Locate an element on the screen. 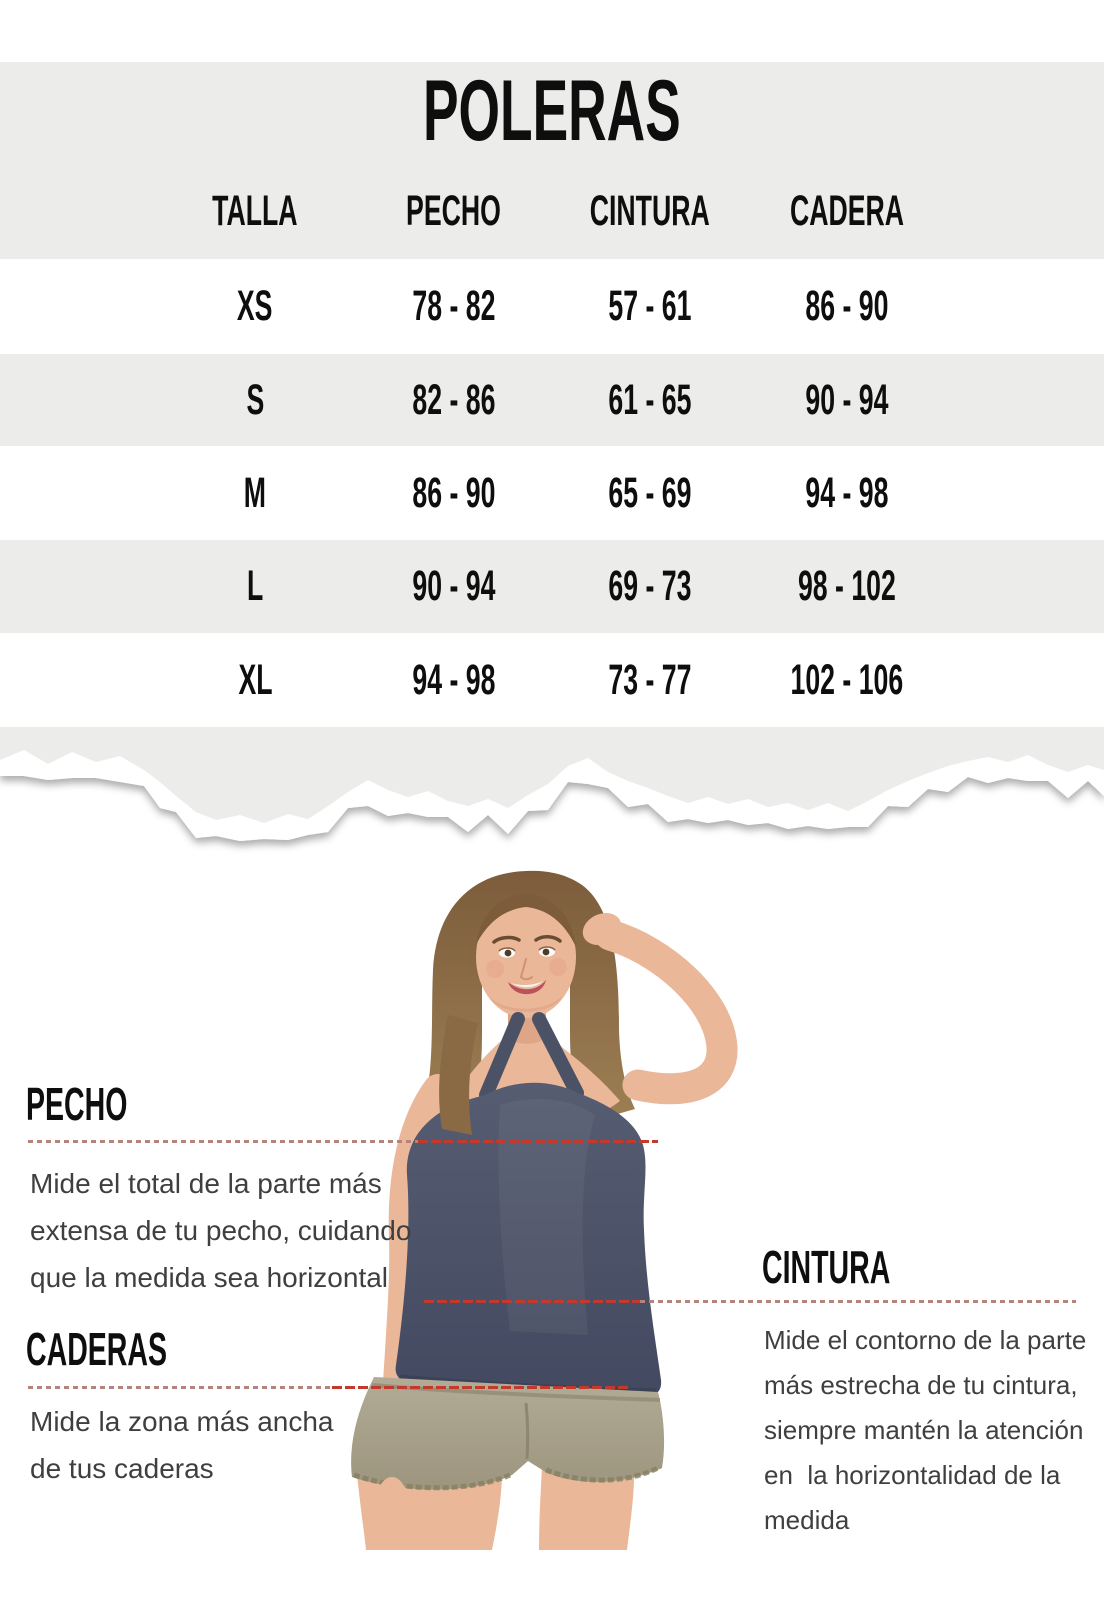 This screenshot has width=1104, height=1600. torn-paper-edge is located at coordinates (552, 784).